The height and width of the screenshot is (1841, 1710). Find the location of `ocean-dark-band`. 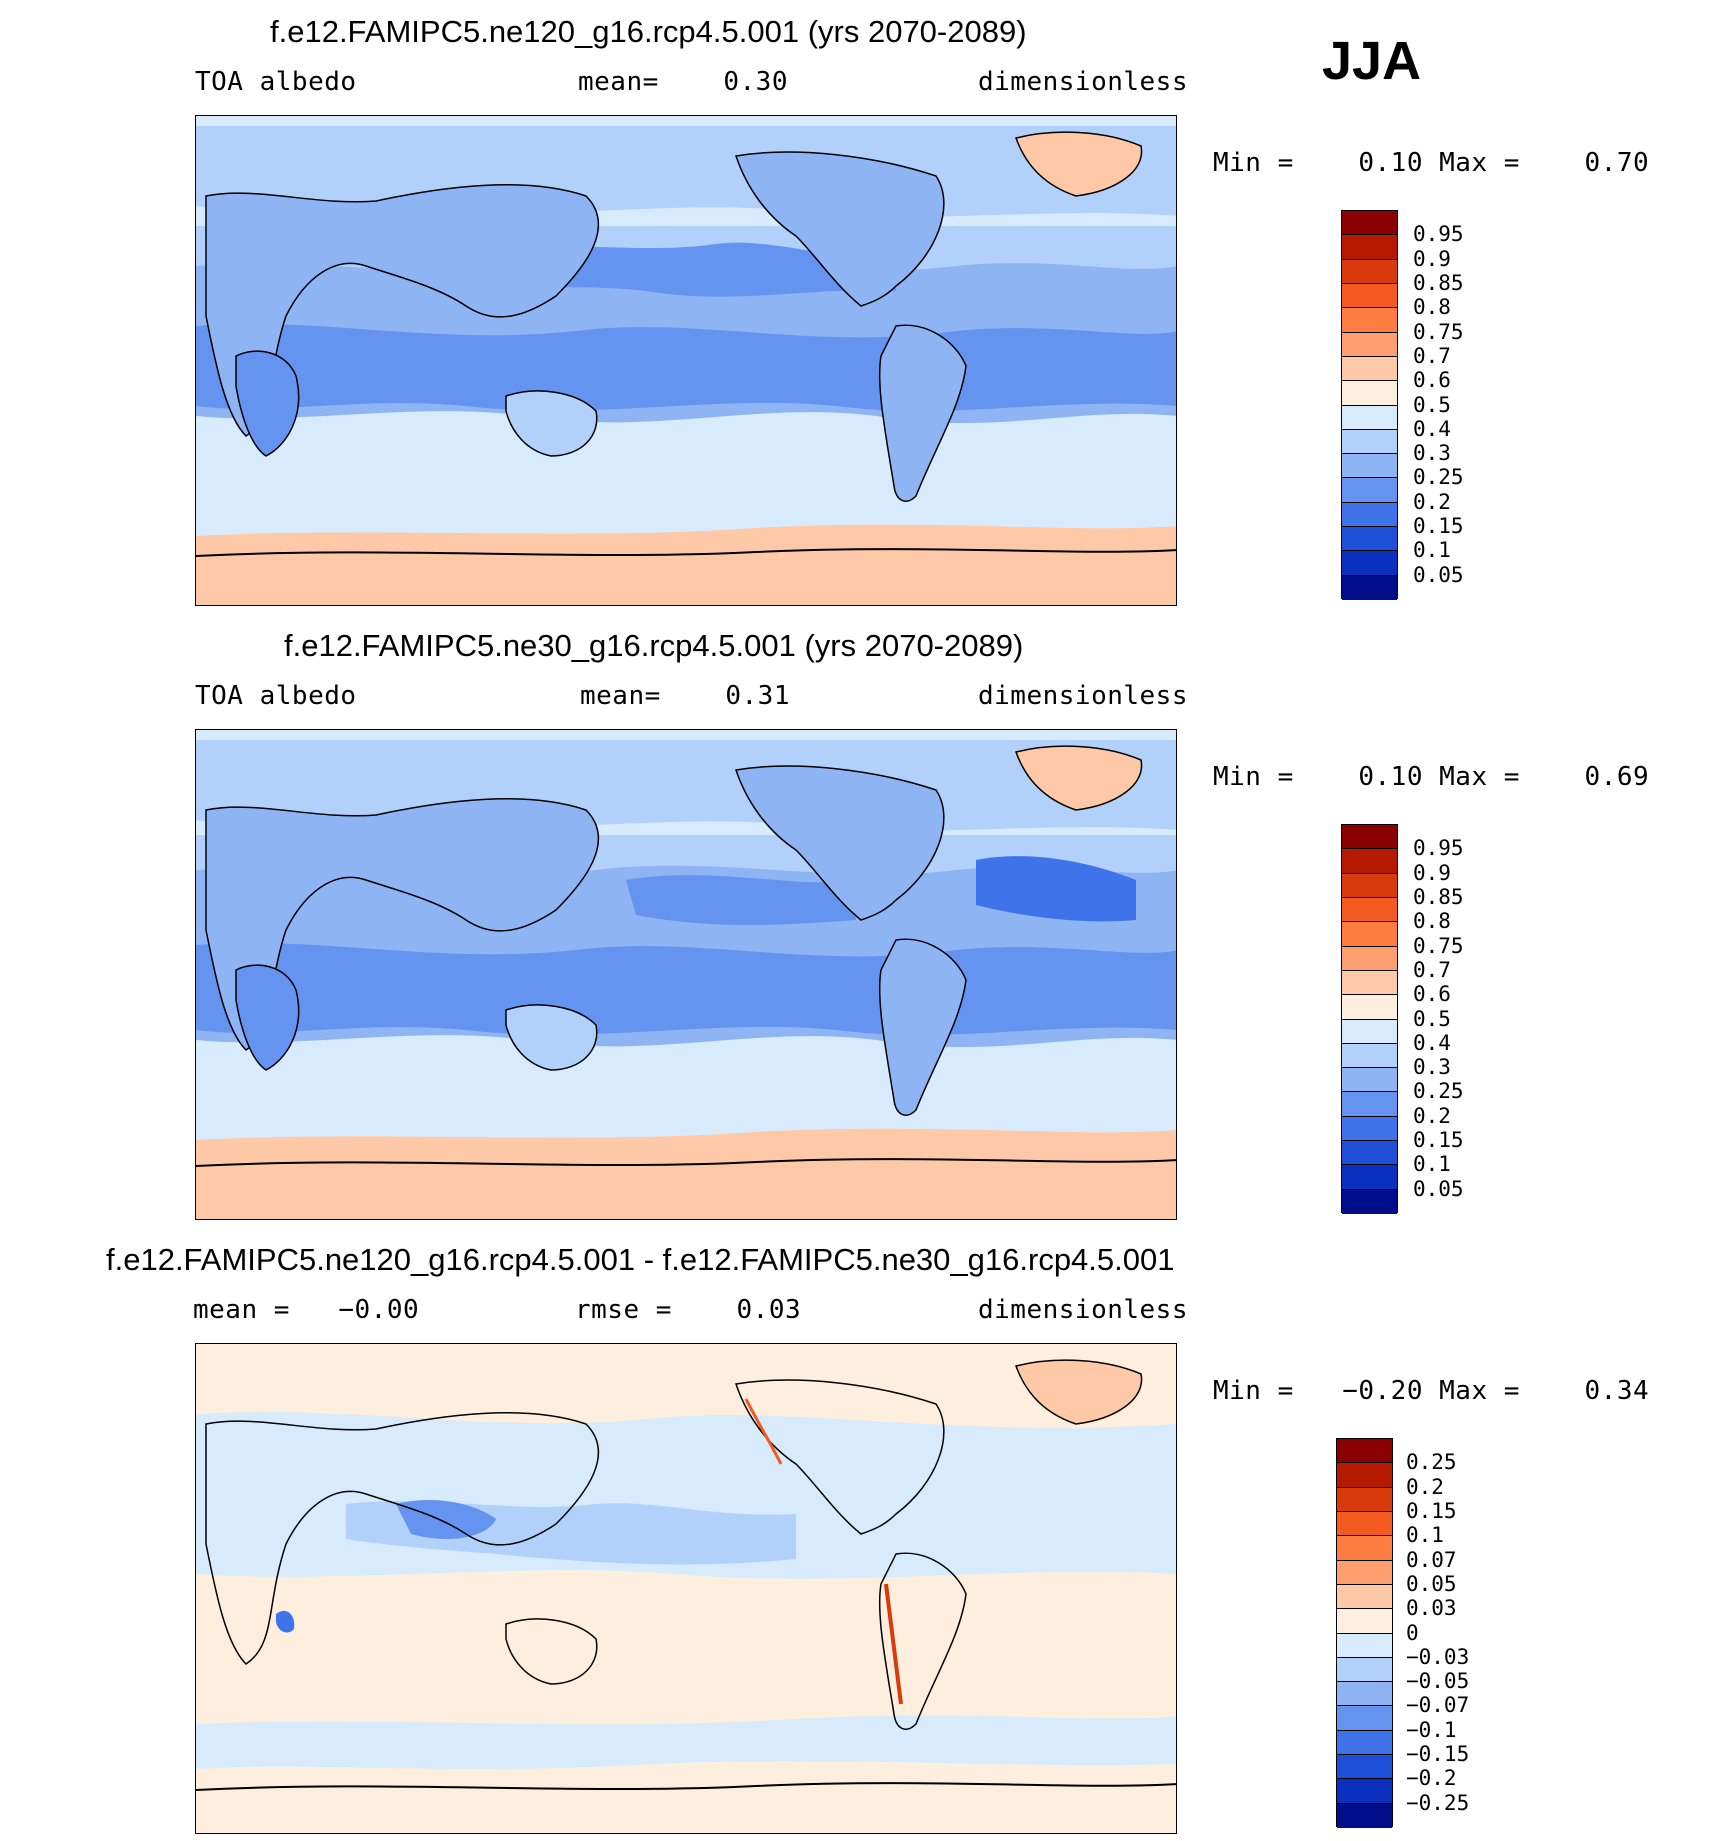

ocean-dark-band is located at coordinates (686, 988).